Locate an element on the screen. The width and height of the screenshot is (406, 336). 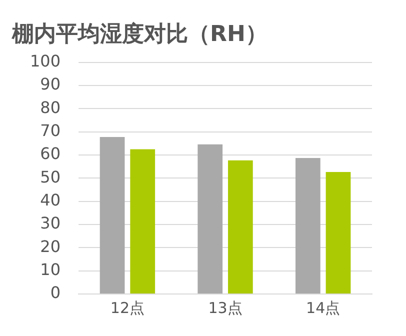
y-tick-label: 60 is located at coordinates (50, 154).